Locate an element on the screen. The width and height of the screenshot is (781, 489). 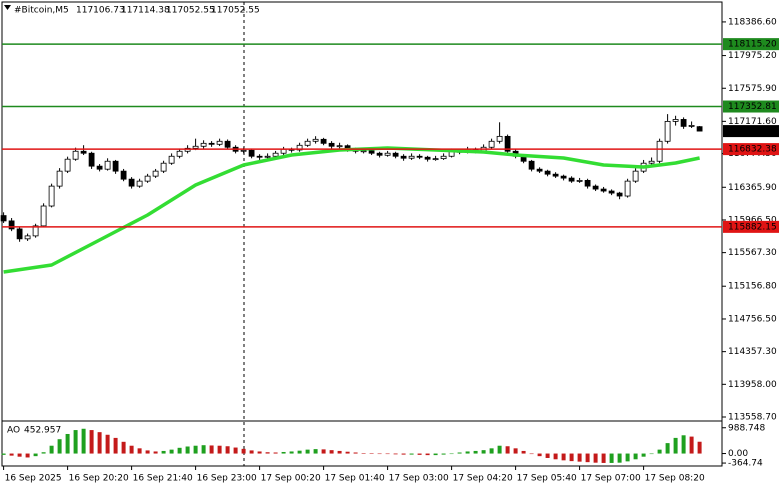
y-tick-label: 116365.90 is located at coordinates (752, 188).